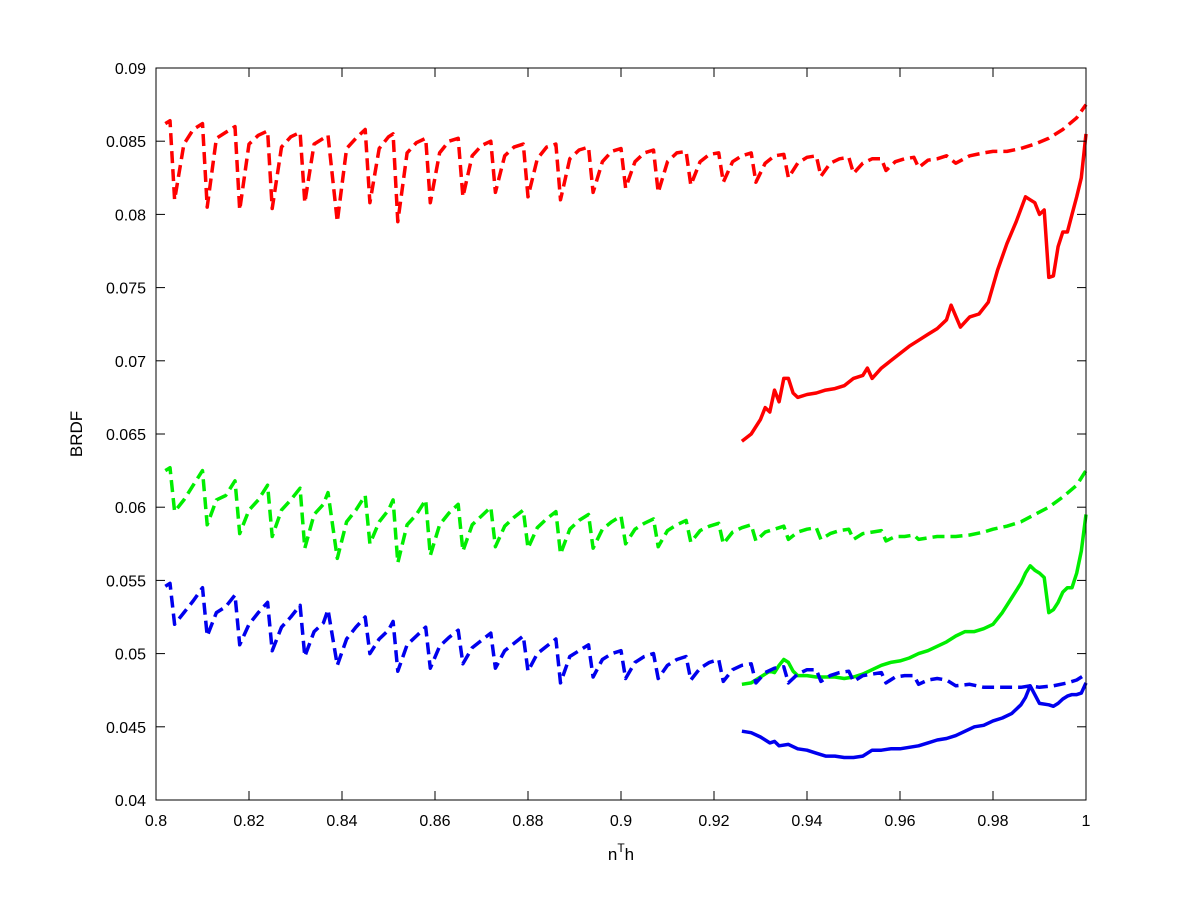 The image size is (1200, 900). Describe the element at coordinates (130, 362) in the screenshot. I see `y-tick-label: 0.07` at that location.